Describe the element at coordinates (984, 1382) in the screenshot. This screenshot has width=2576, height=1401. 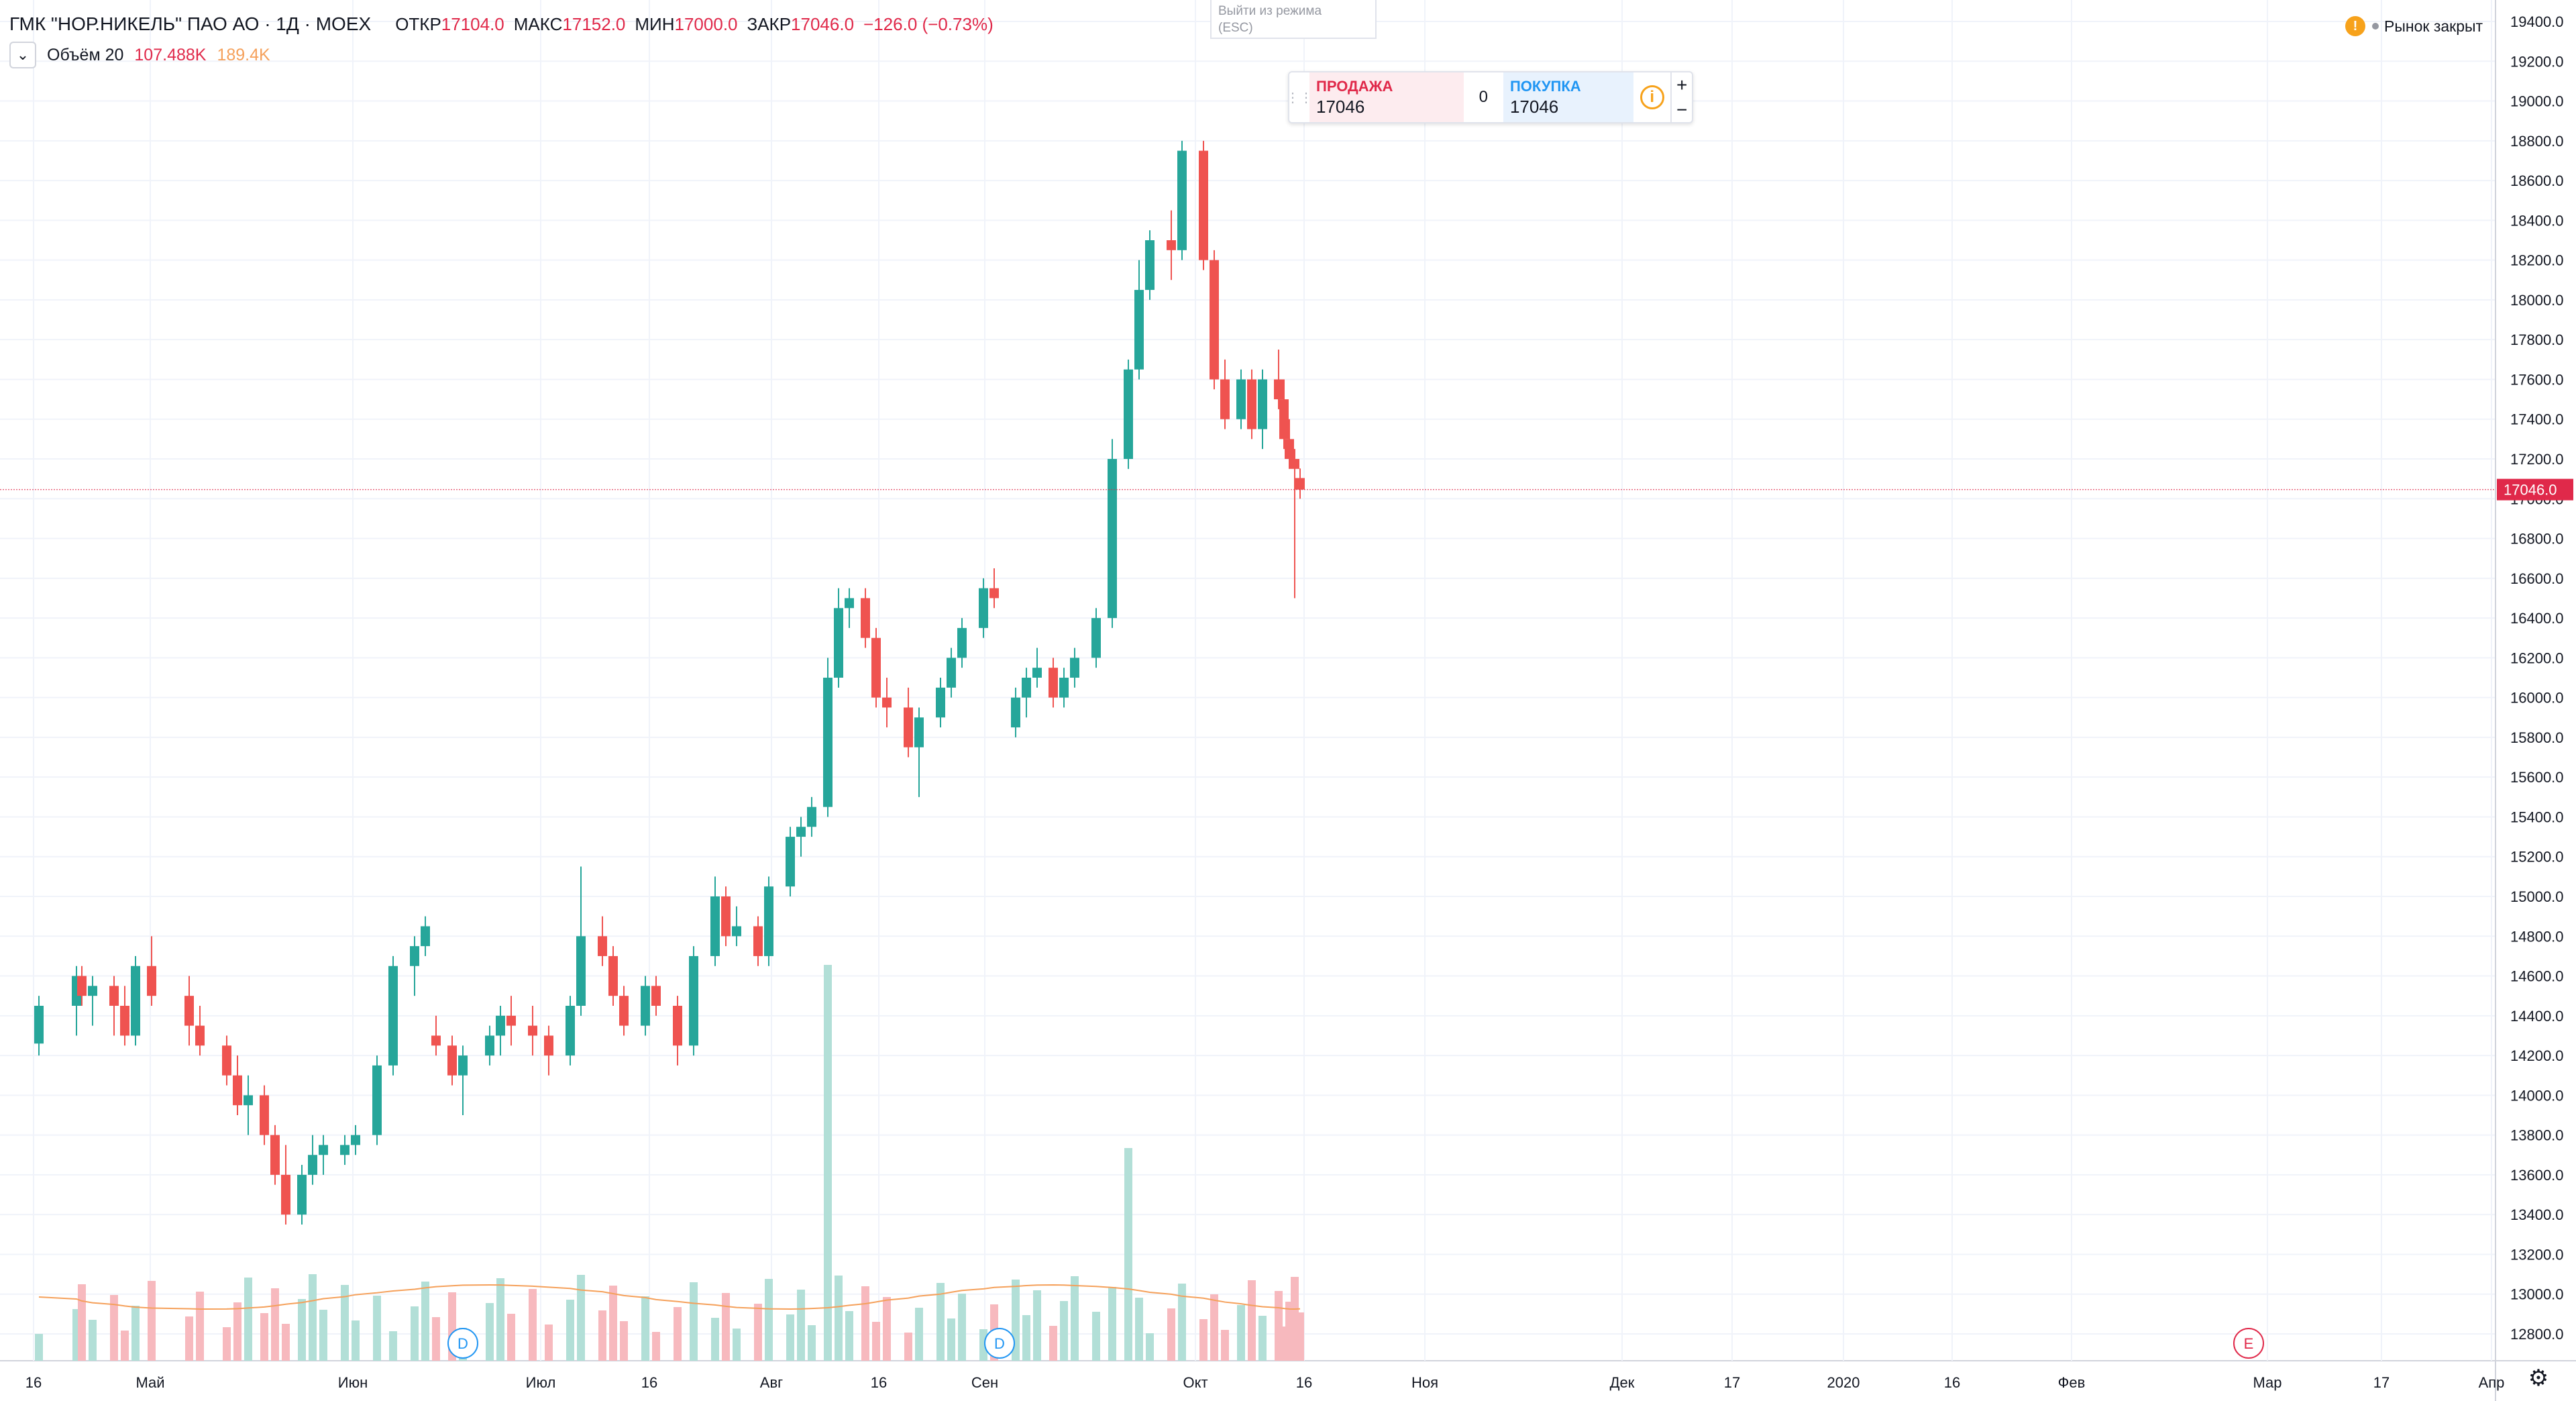
I see `time-tick-label: Сен` at that location.